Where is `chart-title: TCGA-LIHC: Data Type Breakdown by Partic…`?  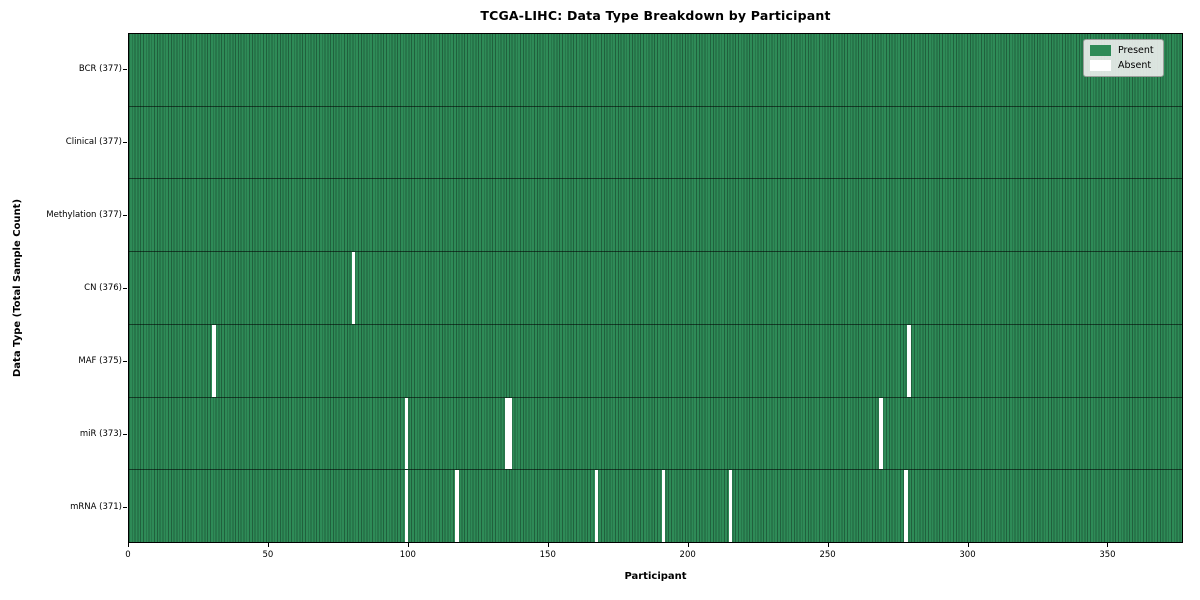 chart-title: TCGA-LIHC: Data Type Breakdown by Partic… is located at coordinates (655, 15).